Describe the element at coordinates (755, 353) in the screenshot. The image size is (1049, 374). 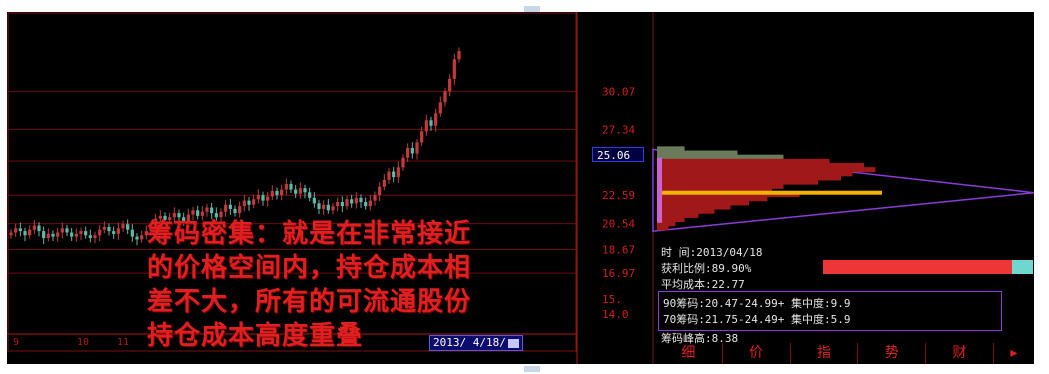
I see `tab-price: 价` at that location.